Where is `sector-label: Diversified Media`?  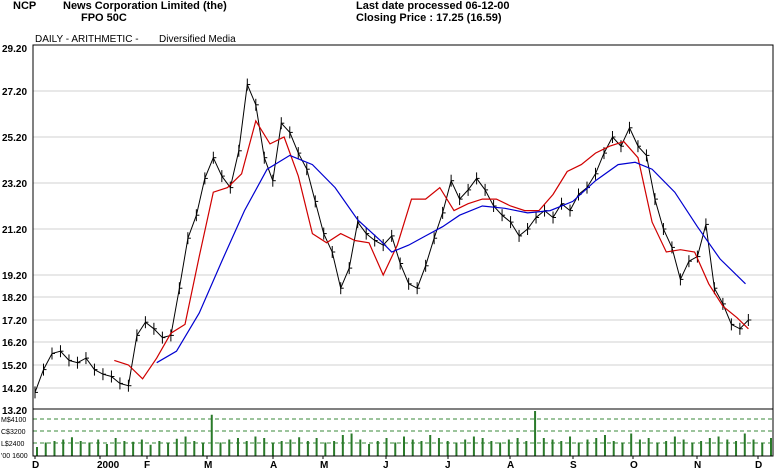
sector-label: Diversified Media is located at coordinates (197, 39).